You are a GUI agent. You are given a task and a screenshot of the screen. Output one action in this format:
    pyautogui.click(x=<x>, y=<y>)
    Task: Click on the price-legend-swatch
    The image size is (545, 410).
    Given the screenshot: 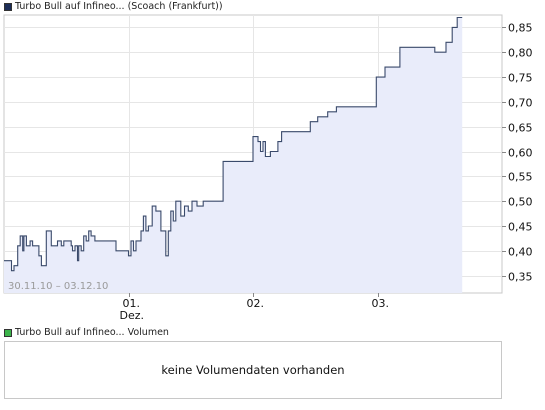 What is the action you would take?
    pyautogui.click(x=8, y=6)
    